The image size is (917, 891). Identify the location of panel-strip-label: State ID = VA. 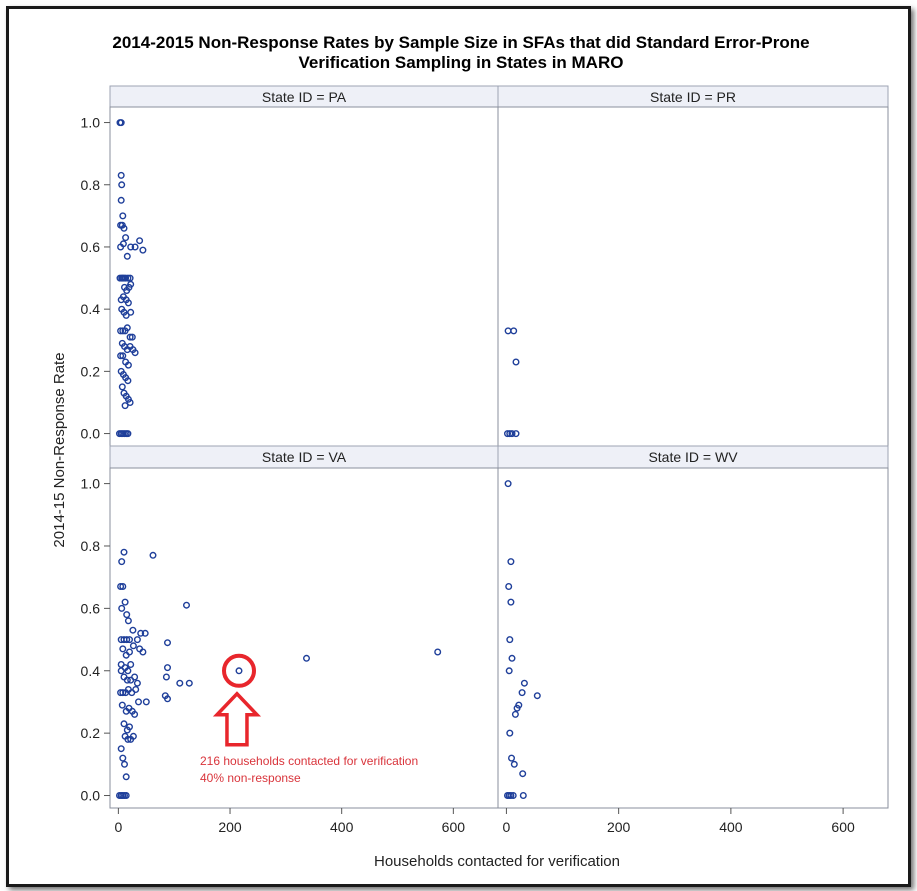
(304, 457).